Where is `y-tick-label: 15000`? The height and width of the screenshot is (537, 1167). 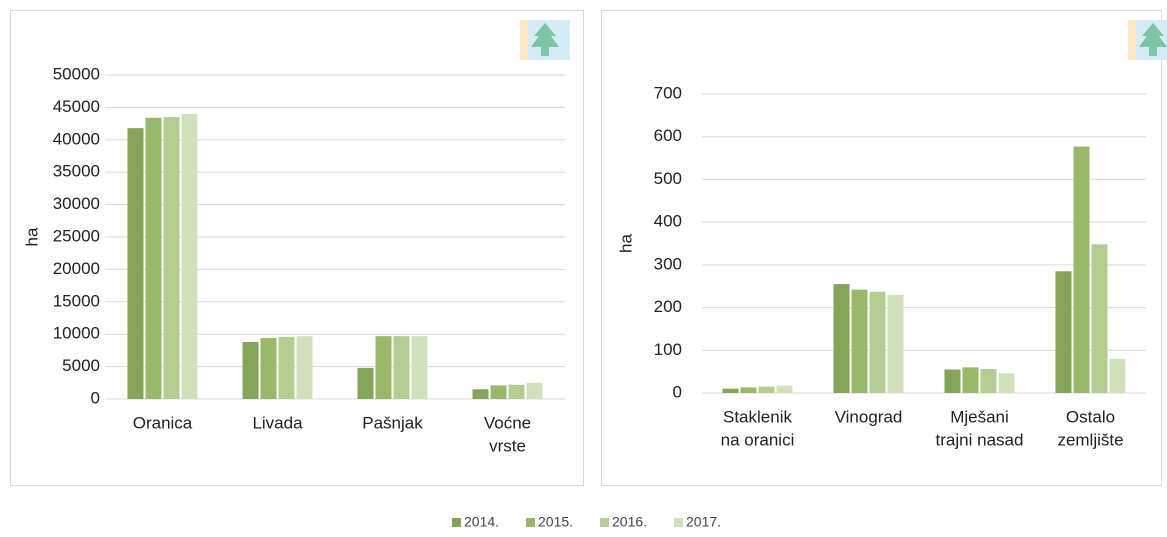 y-tick-label: 15000 is located at coordinates (76, 300).